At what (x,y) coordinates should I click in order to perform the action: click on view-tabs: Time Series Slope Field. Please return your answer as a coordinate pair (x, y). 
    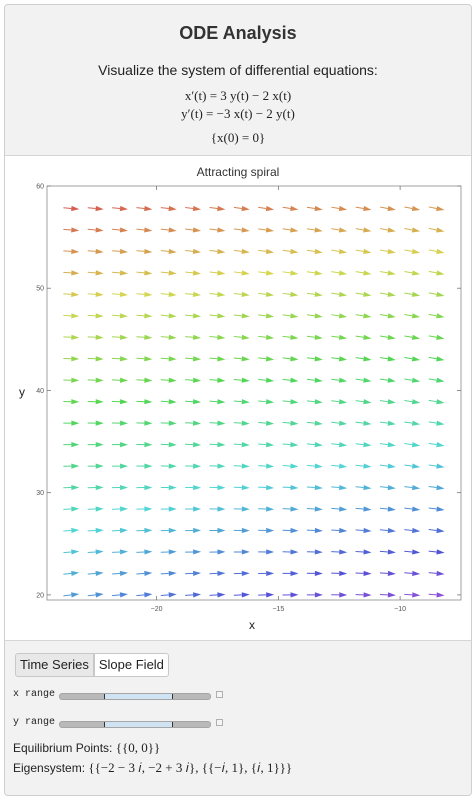
    Looking at the image, I should click on (92, 665).